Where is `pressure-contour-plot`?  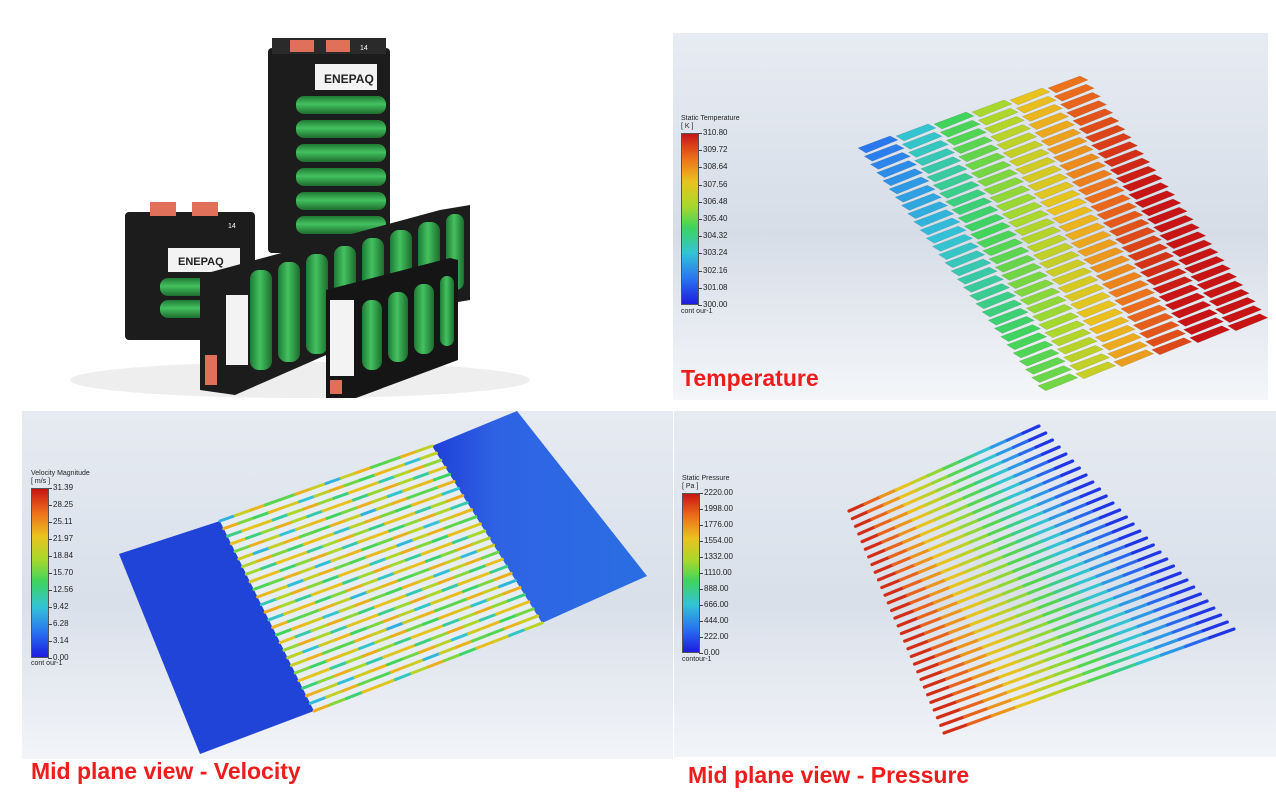 pressure-contour-plot is located at coordinates (1041, 579).